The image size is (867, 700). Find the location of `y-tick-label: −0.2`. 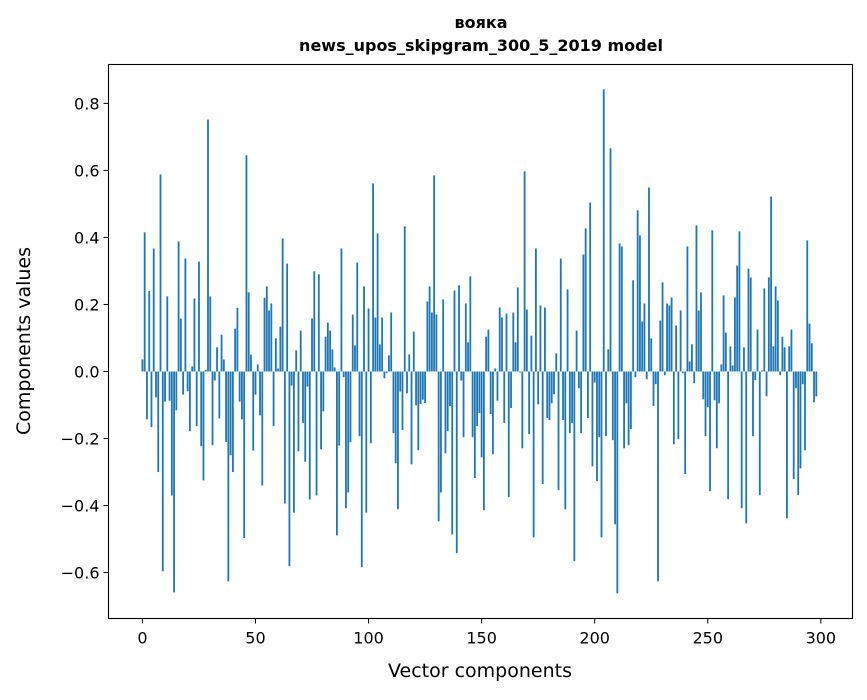

y-tick-label: −0.2 is located at coordinates (80, 439).